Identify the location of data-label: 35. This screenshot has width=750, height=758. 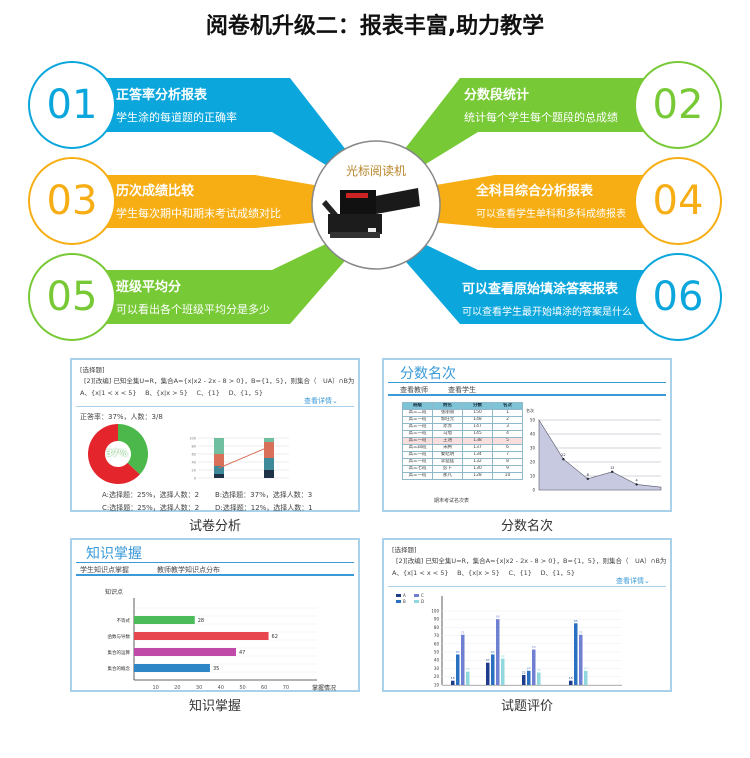
(216, 669).